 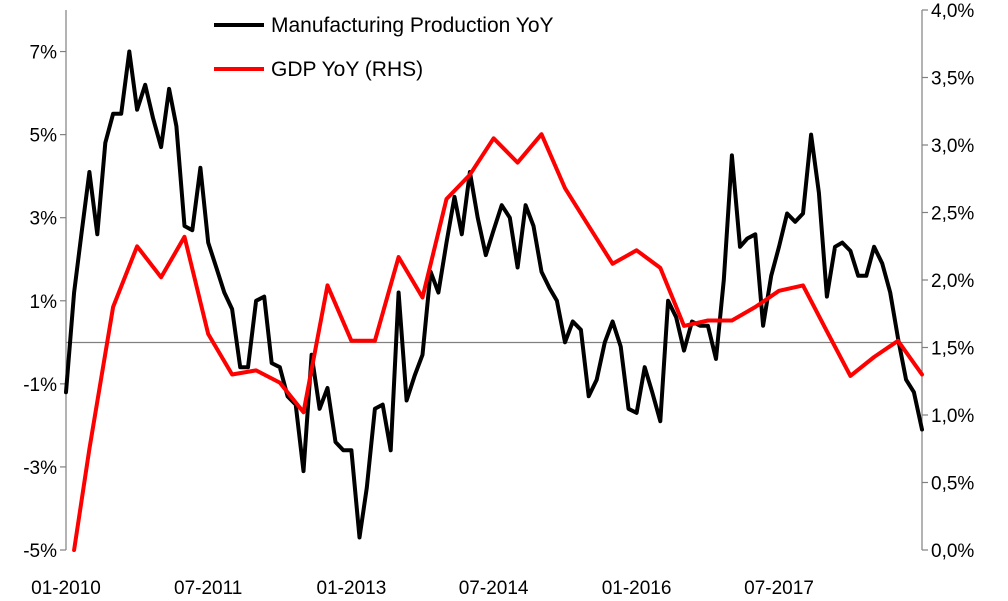 What do you see at coordinates (412, 25) in the screenshot?
I see `legend-label-manufacturing: Manufacturing Production YoY` at bounding box center [412, 25].